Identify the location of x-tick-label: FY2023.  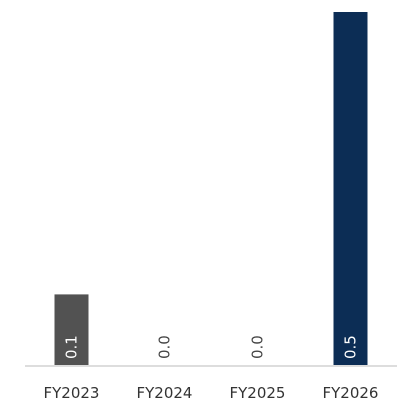
(72, 393).